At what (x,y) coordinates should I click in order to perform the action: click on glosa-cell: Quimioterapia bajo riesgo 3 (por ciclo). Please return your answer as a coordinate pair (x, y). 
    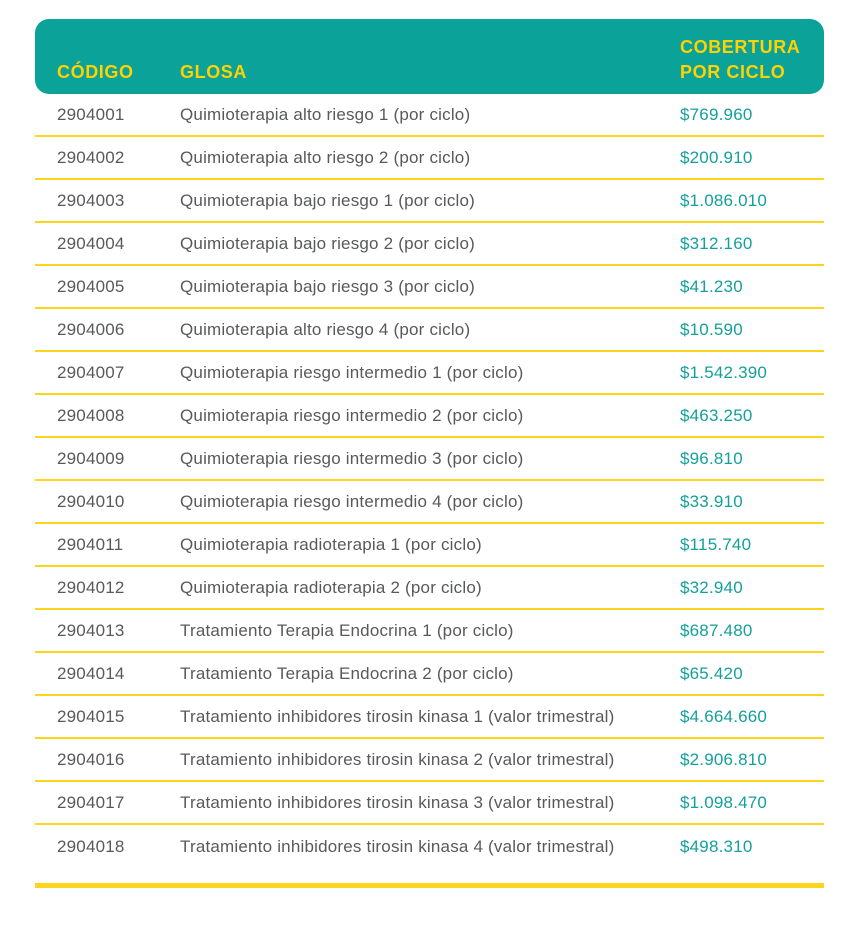
    Looking at the image, I should click on (328, 286).